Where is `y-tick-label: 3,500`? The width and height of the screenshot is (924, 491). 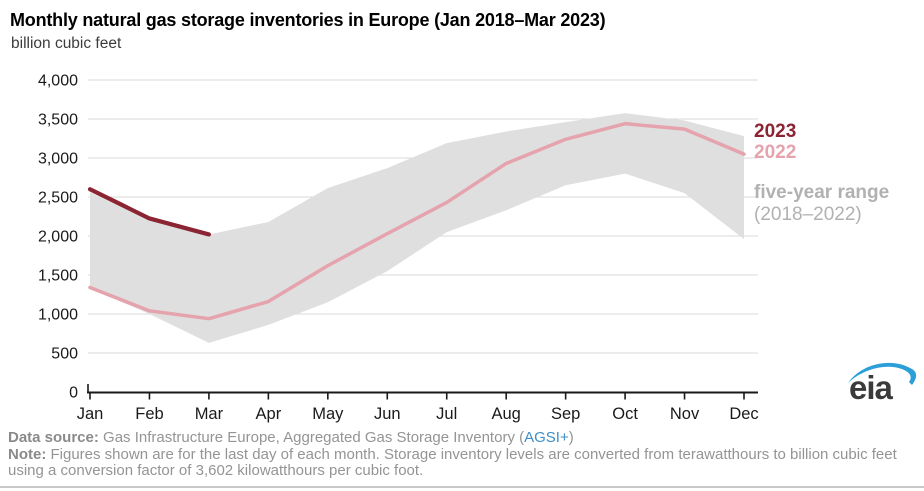
y-tick-label: 3,500 is located at coordinates (58, 120).